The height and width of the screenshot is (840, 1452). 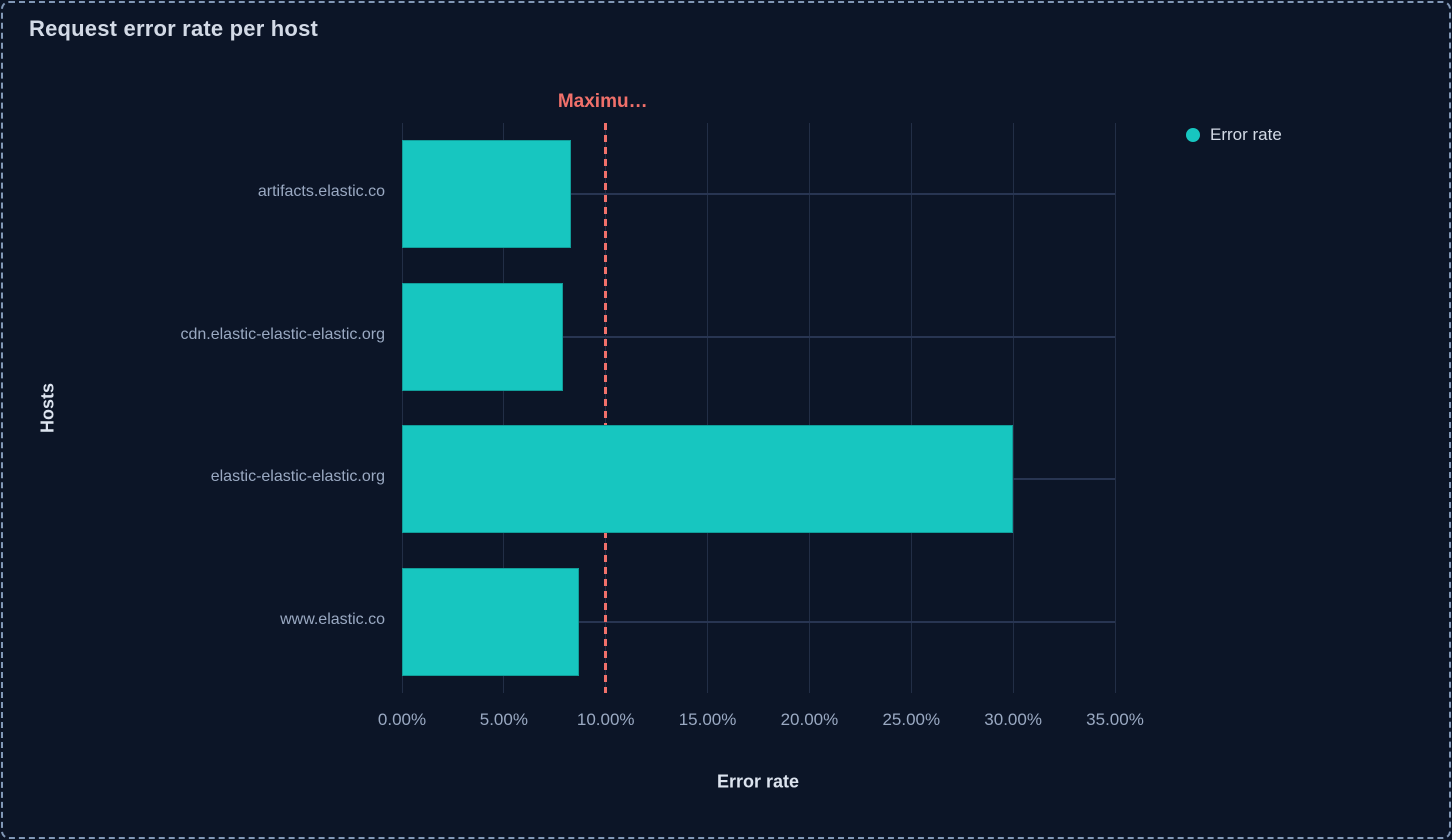 I want to click on x-axis-tick-label: 30.00%, so click(x=1013, y=719).